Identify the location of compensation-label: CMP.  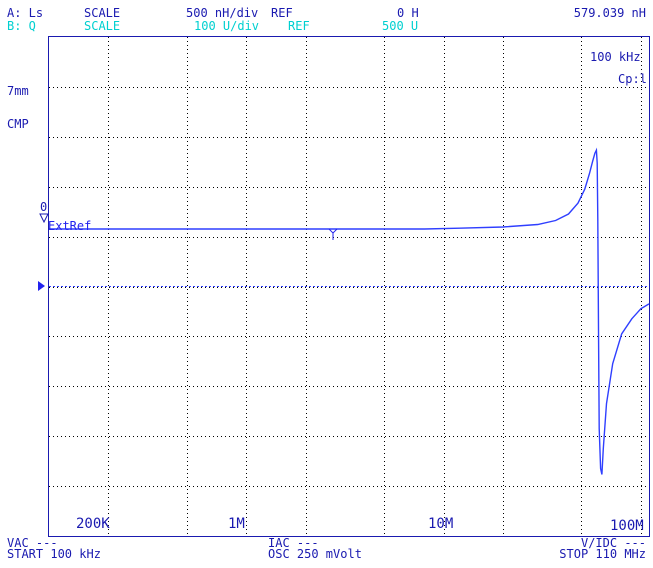
(18, 124).